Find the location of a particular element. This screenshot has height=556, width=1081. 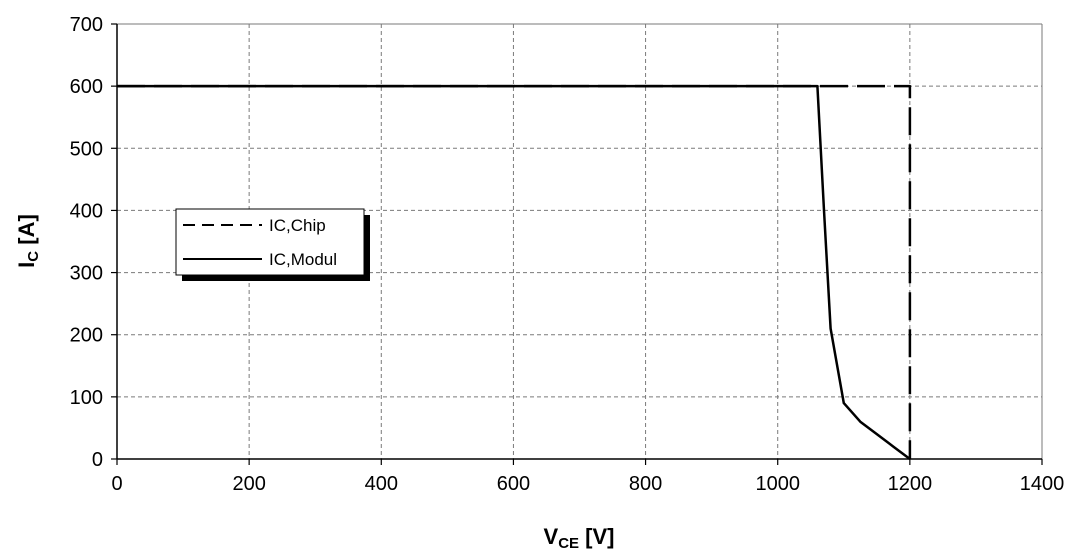

x-tick-label: 400 is located at coordinates (381, 484).